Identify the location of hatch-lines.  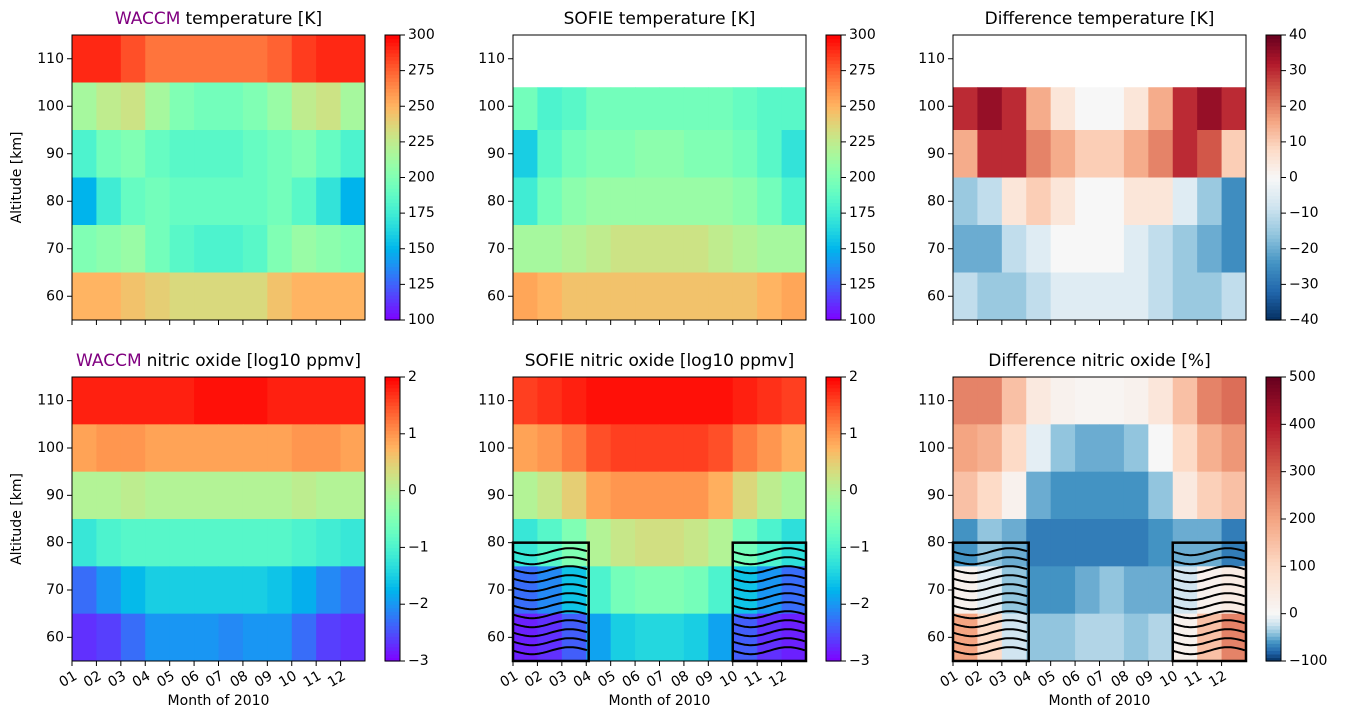
(550, 601).